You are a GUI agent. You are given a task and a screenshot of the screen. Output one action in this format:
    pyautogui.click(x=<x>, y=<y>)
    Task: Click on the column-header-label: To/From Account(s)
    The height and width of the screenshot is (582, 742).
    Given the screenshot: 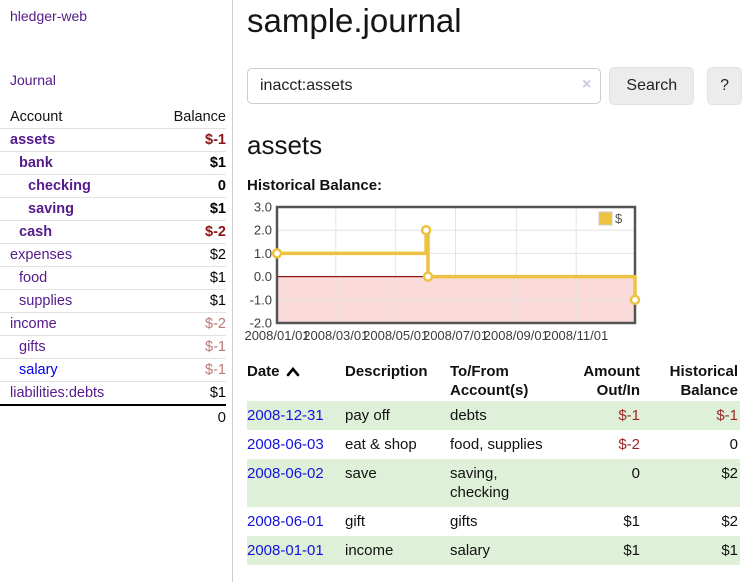 What is the action you would take?
    pyautogui.click(x=489, y=381)
    